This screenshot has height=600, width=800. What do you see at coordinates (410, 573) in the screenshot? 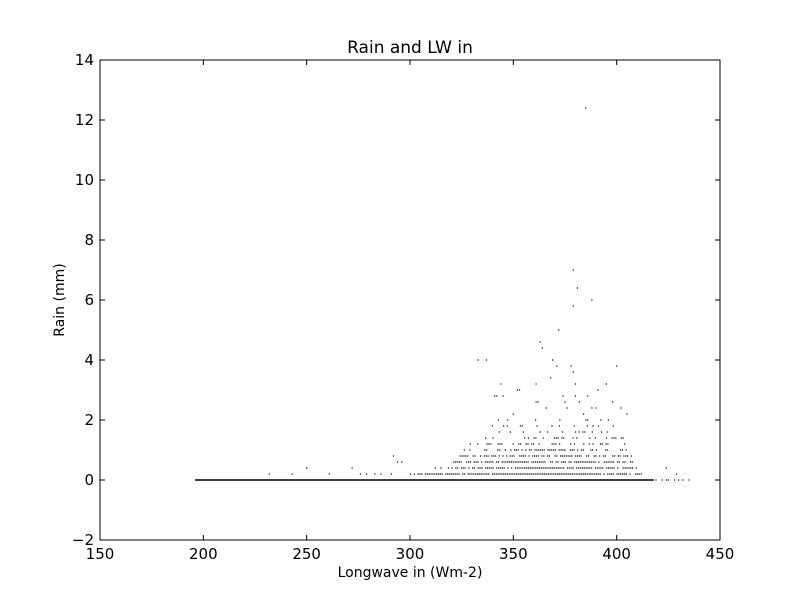
I see `x-axis-label: Longwave in (Wm-2)` at bounding box center [410, 573].